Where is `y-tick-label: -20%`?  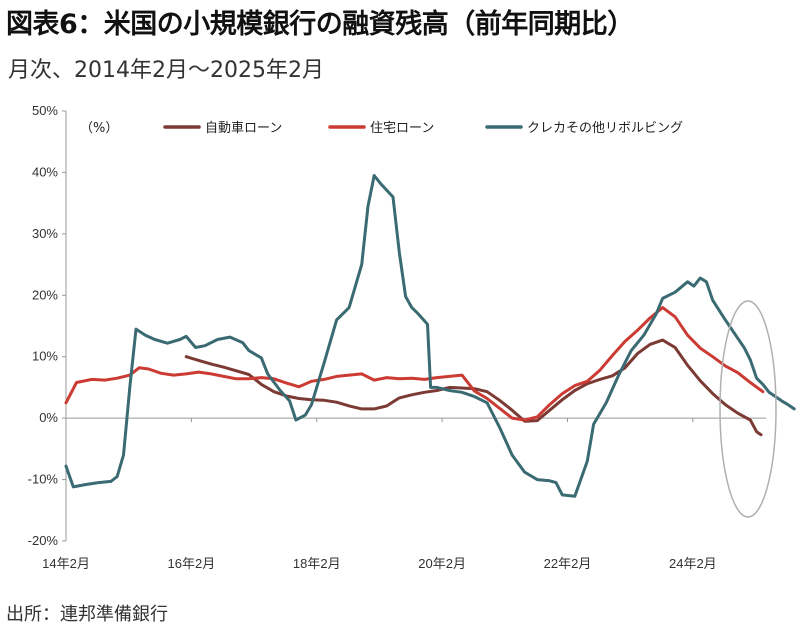
y-tick-label: -20% is located at coordinates (43, 540).